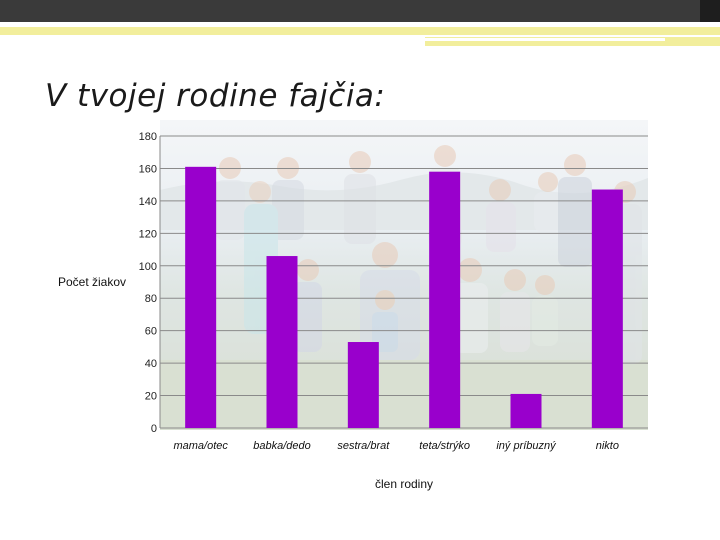  What do you see at coordinates (282, 446) in the screenshot?
I see `x-tick-label: babka/dedo` at bounding box center [282, 446].